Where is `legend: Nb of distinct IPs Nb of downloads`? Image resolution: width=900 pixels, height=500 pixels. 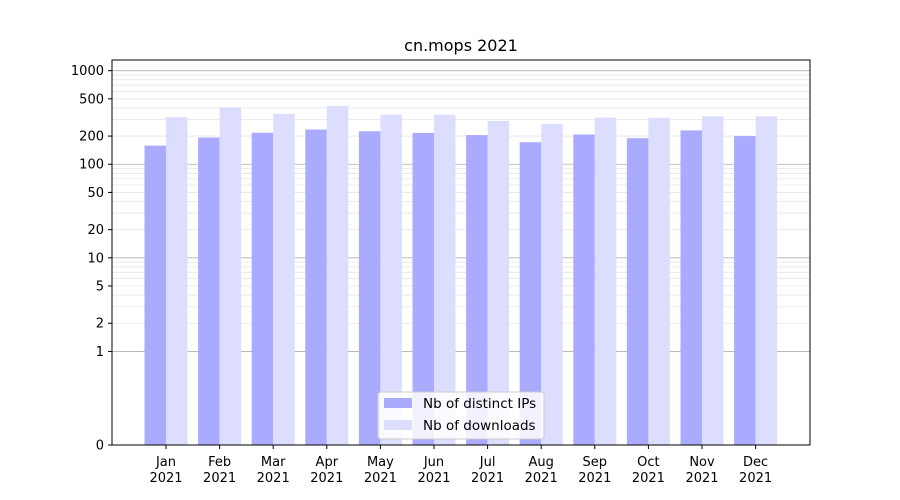
legend: Nb of distinct IPs Nb of downloads is located at coordinates (461, 415).